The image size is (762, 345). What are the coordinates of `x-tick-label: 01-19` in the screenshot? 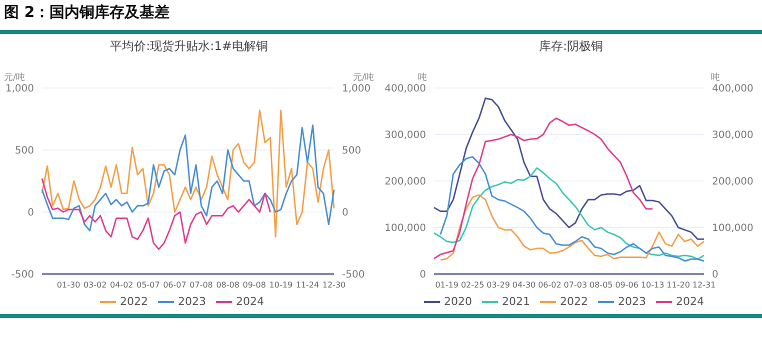 It's located at (446, 285).